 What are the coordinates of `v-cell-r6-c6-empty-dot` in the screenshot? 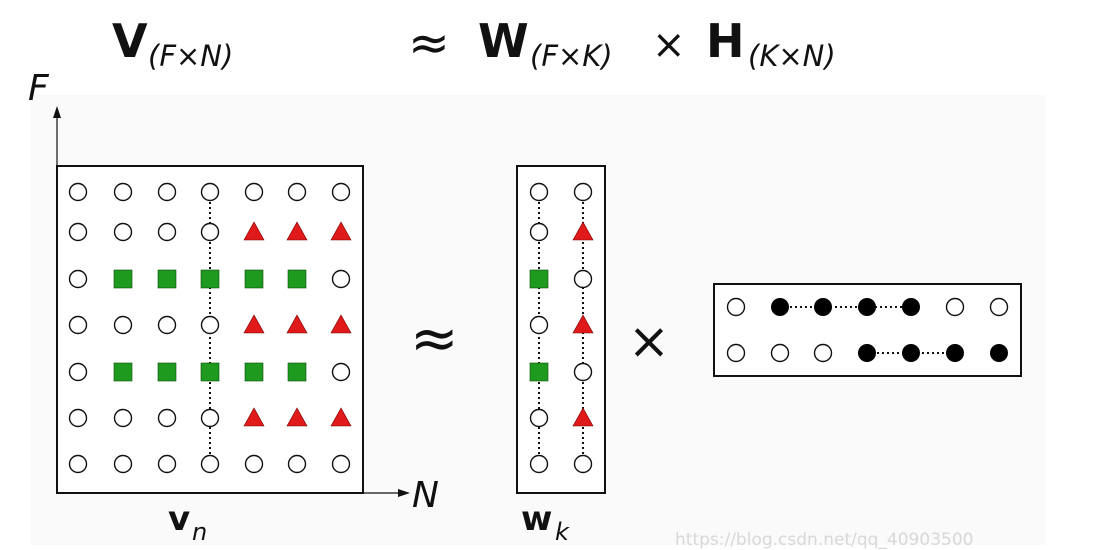 It's located at (341, 464).